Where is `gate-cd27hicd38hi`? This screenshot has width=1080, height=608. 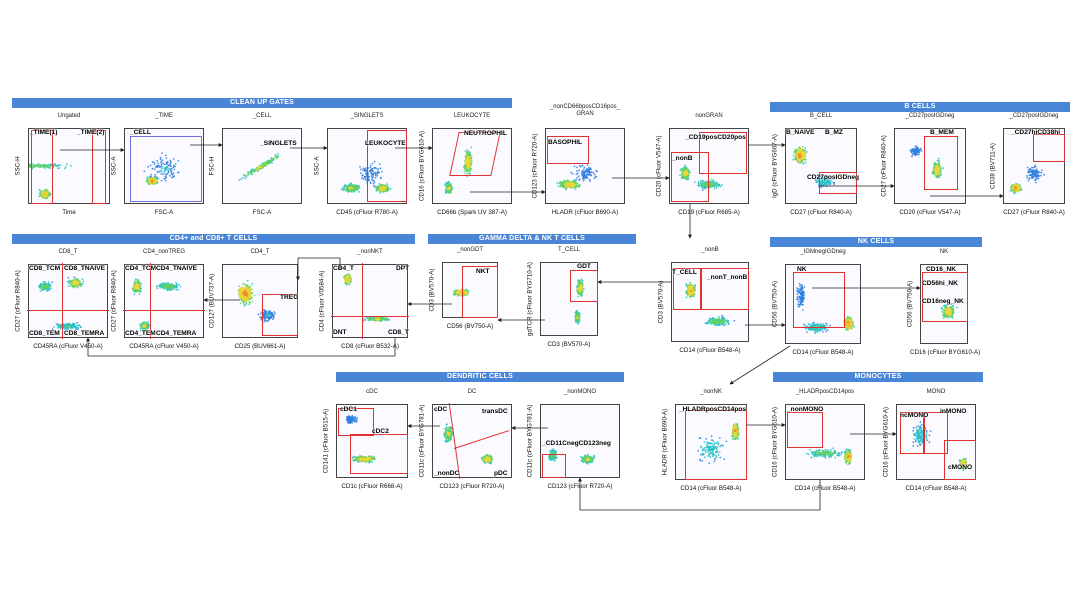 gate-cd27hicd38hi is located at coordinates (1049, 148).